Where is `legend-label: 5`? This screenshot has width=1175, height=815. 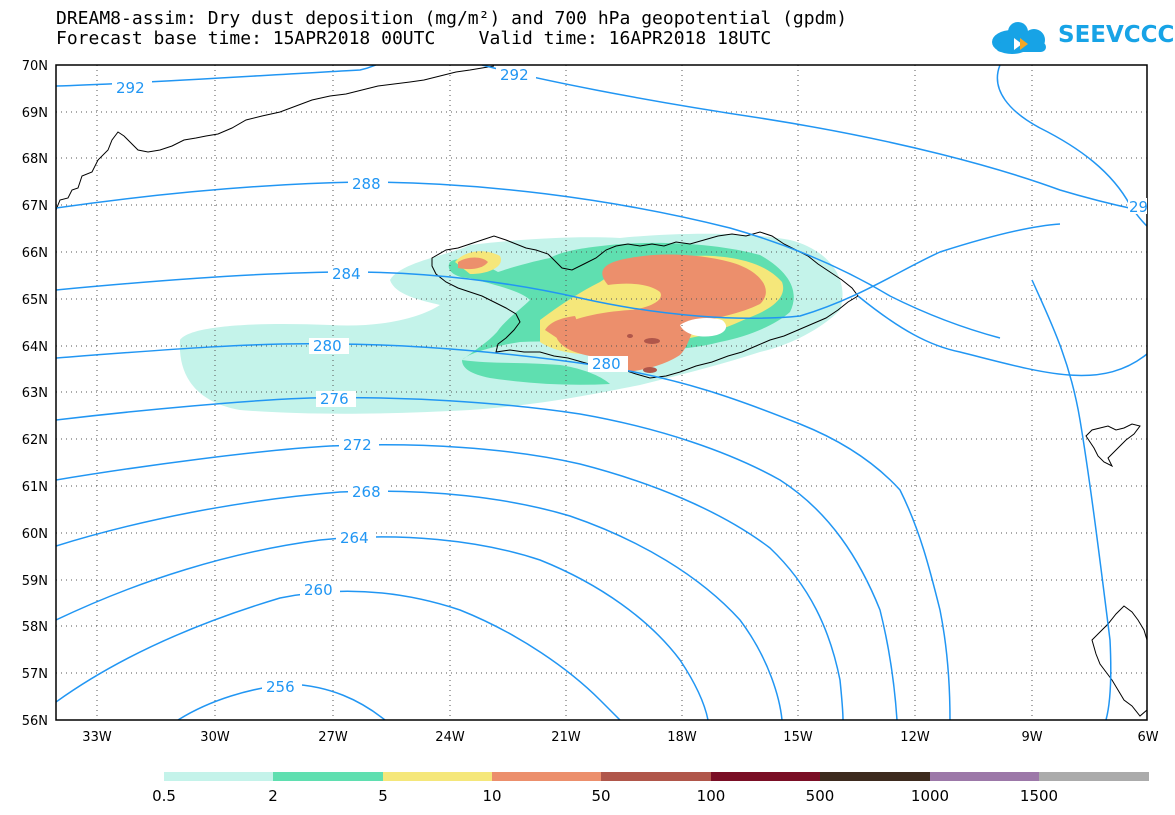
legend-label: 5 is located at coordinates (383, 796).